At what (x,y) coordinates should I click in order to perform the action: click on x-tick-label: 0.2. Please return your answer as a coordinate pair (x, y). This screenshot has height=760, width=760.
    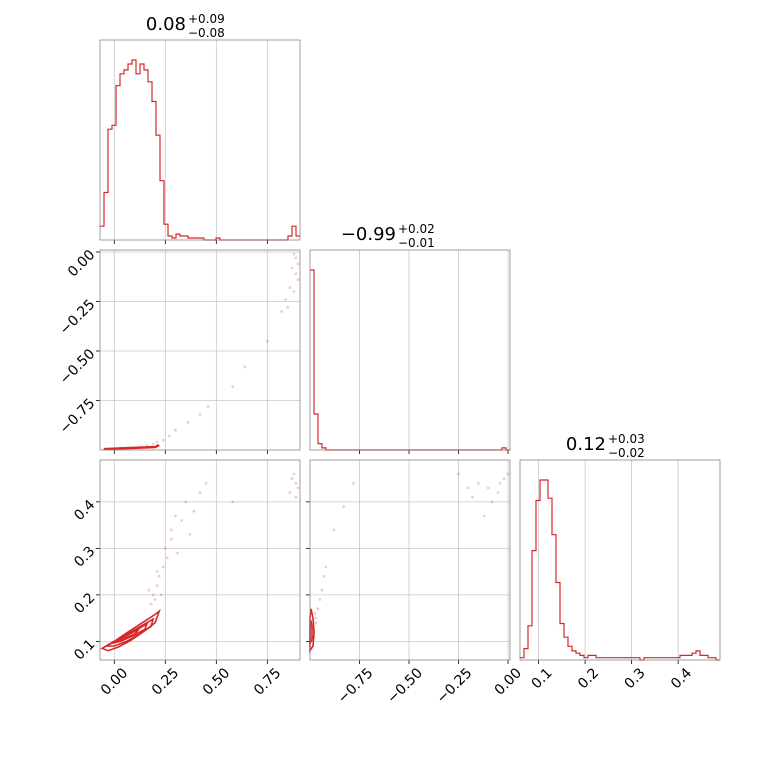
    Looking at the image, I should click on (588, 678).